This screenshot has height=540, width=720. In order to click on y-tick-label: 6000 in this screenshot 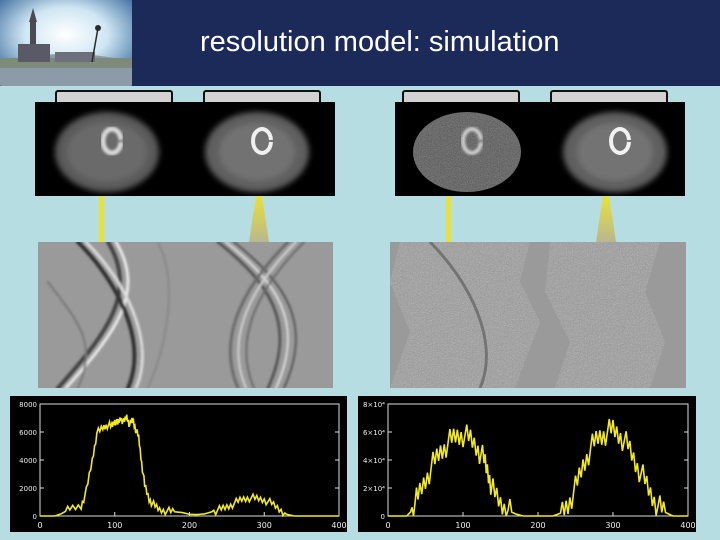, I will do `click(28, 433)`.